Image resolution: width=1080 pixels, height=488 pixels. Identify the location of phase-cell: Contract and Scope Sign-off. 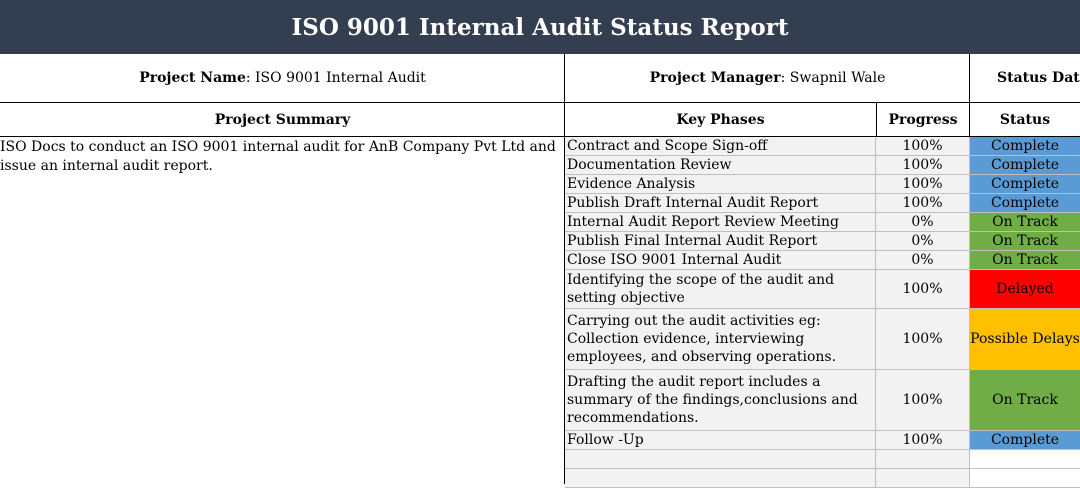
(720, 146).